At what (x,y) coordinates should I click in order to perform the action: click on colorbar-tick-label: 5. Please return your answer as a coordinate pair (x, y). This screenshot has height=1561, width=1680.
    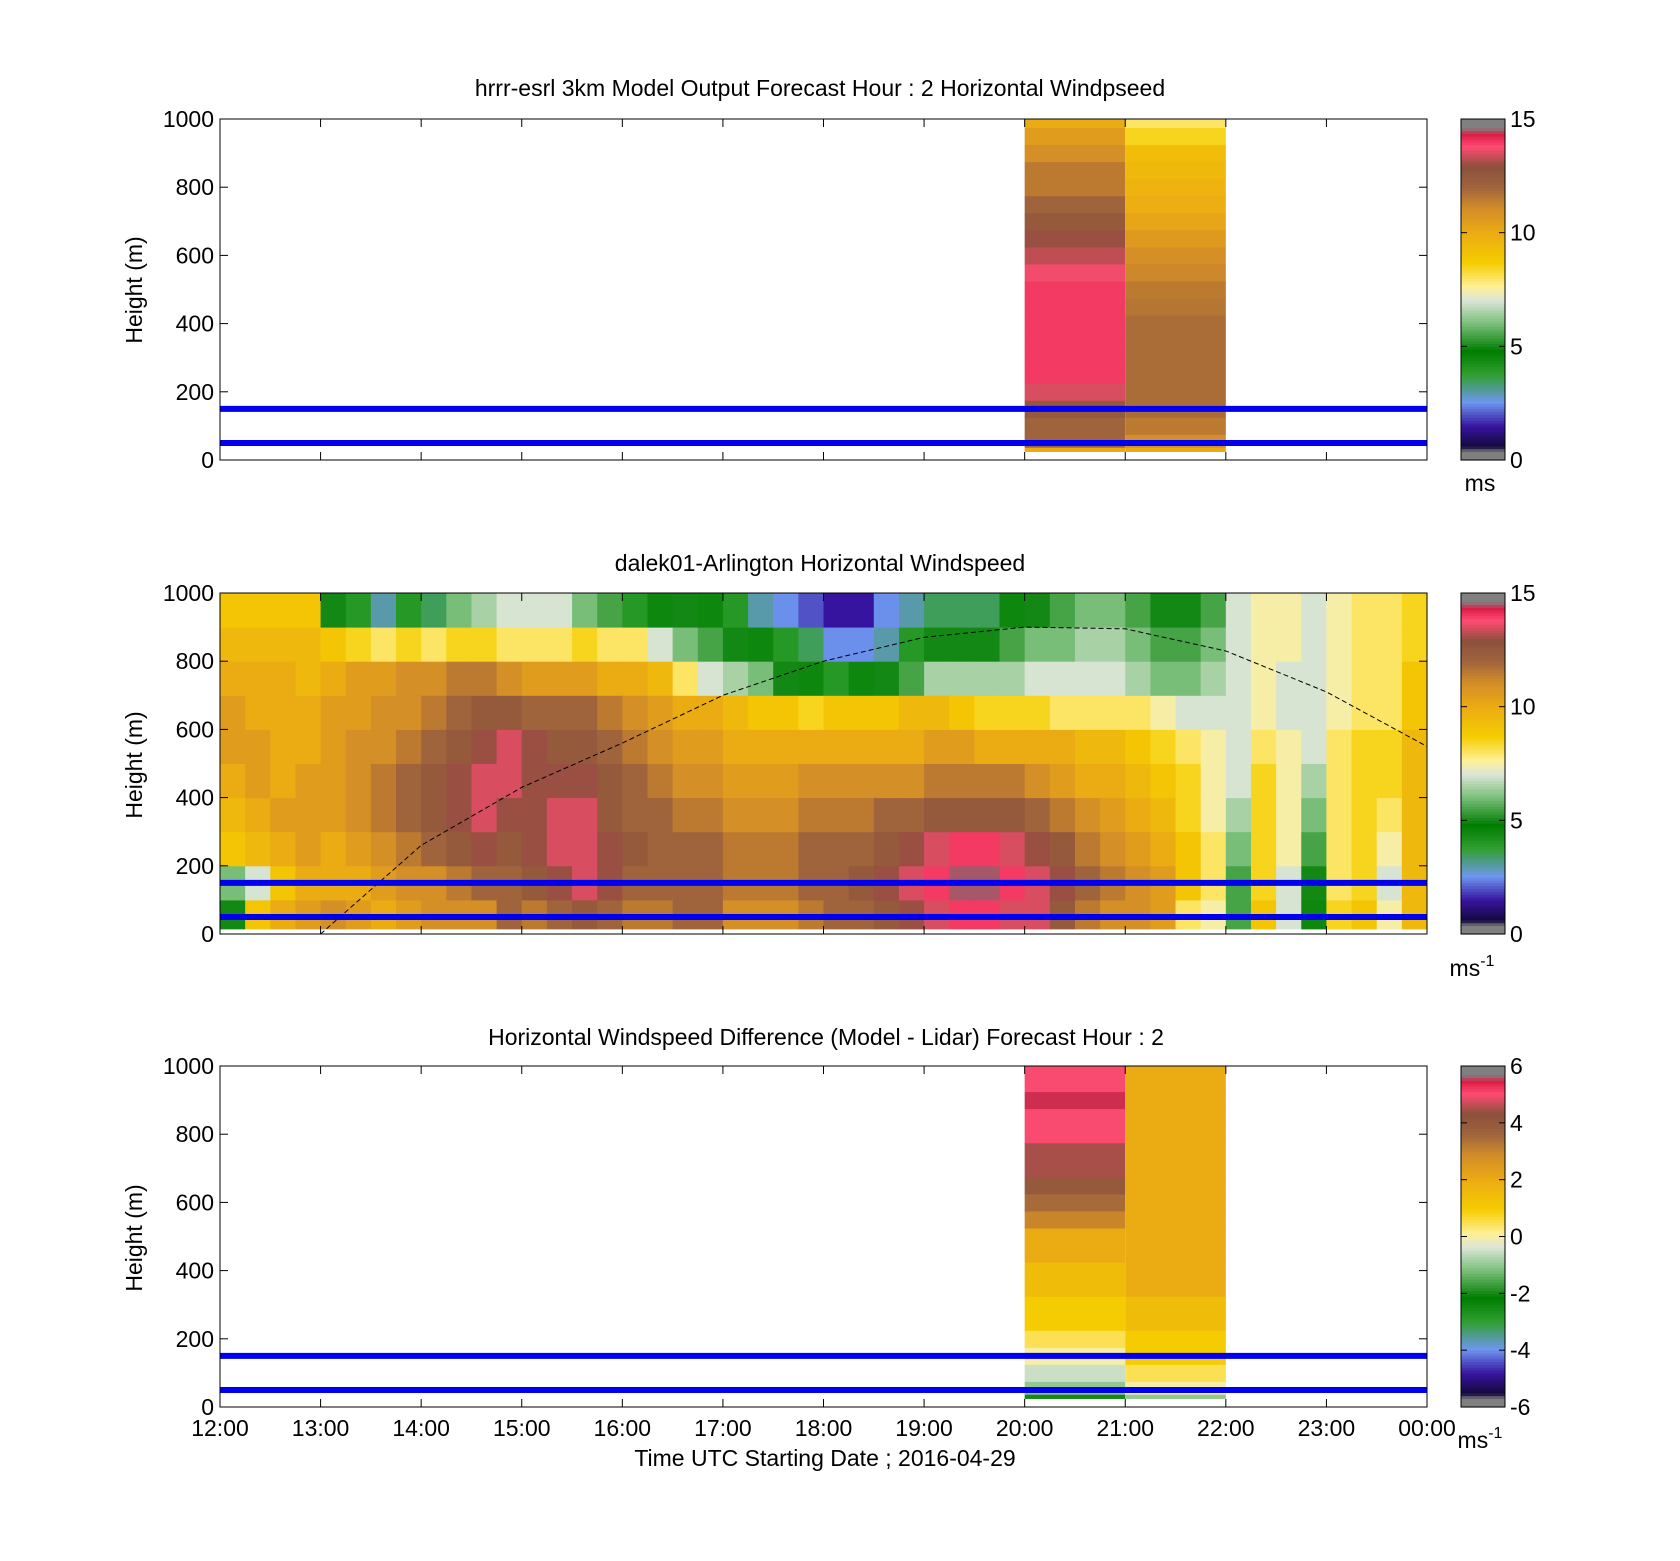
    Looking at the image, I should click on (1516, 346).